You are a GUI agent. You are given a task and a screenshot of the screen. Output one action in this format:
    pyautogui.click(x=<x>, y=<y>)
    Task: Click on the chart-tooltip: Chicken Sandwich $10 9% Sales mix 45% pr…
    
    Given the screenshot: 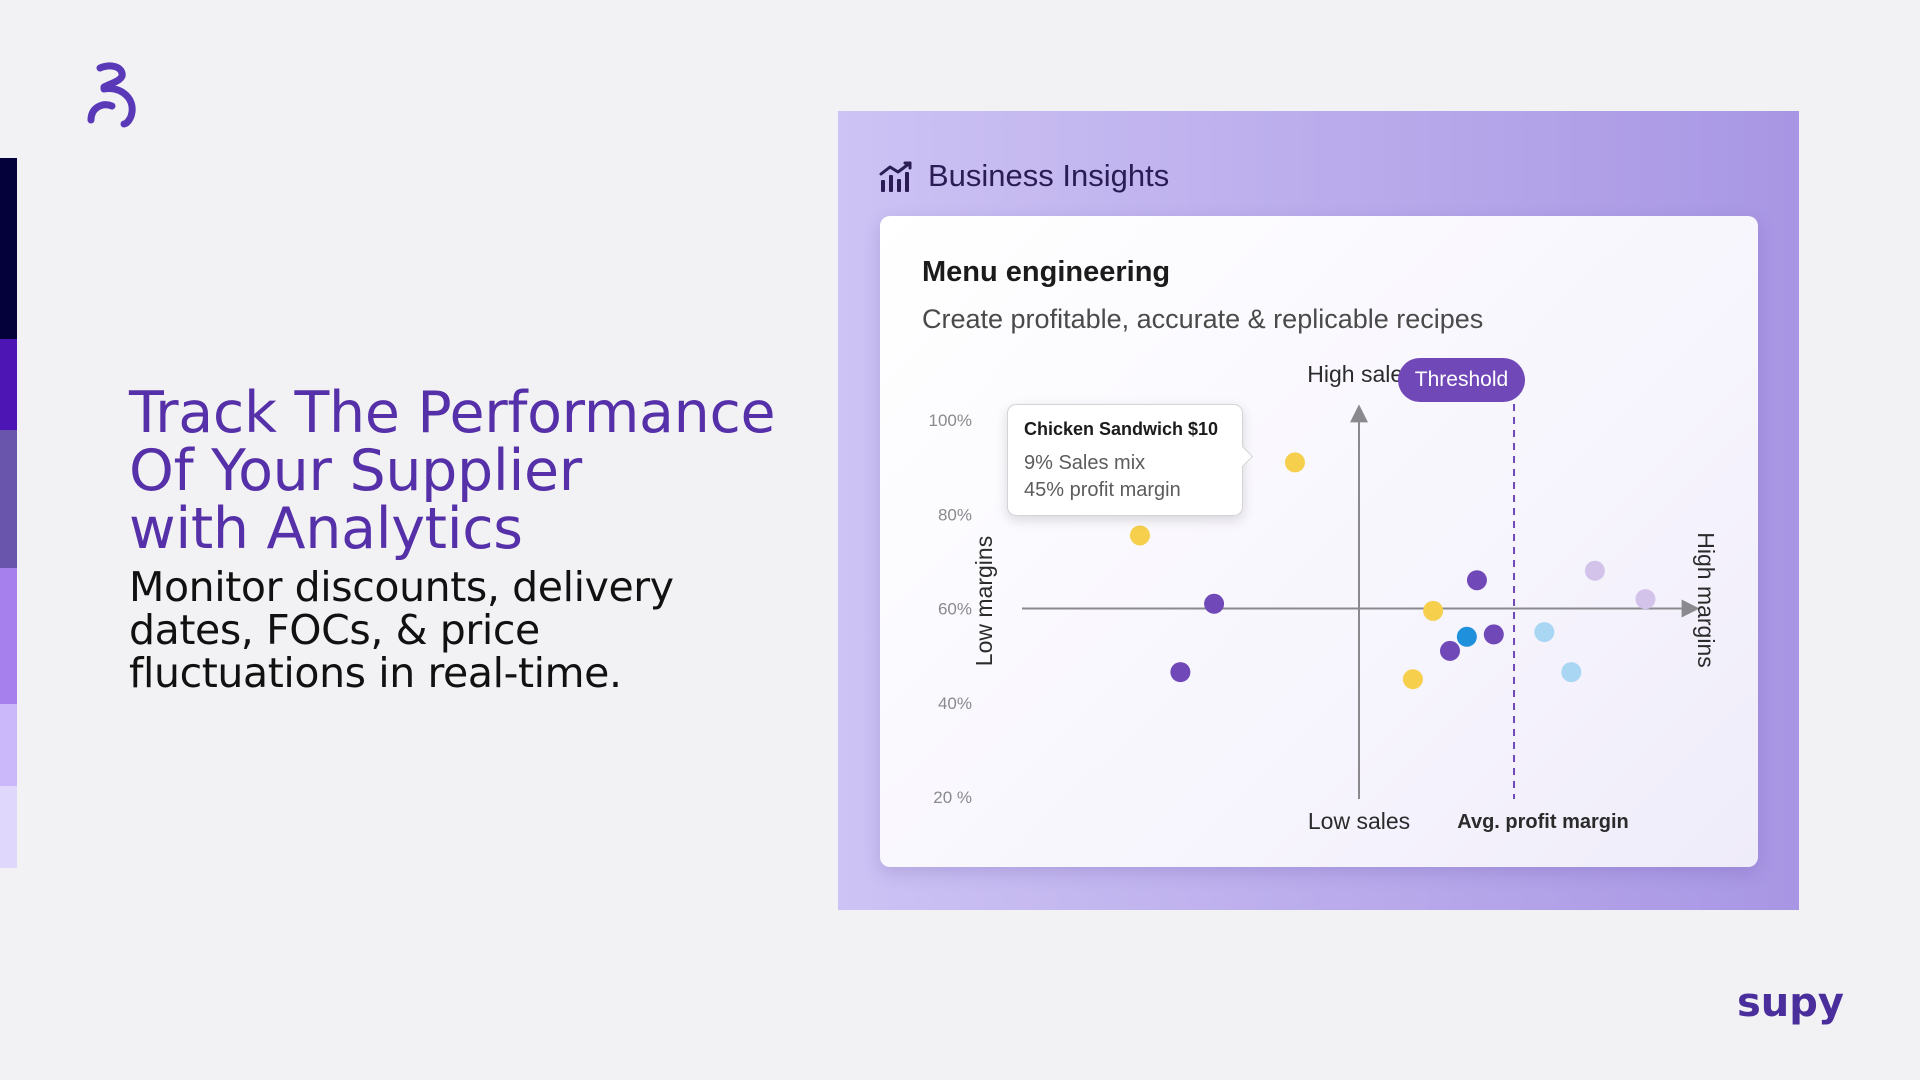 What is the action you would take?
    pyautogui.click(x=1125, y=460)
    